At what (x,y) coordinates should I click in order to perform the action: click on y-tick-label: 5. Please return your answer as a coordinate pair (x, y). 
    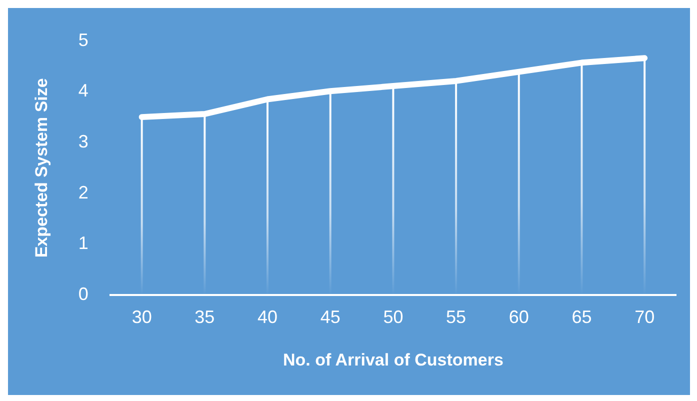
    Looking at the image, I should click on (83, 40).